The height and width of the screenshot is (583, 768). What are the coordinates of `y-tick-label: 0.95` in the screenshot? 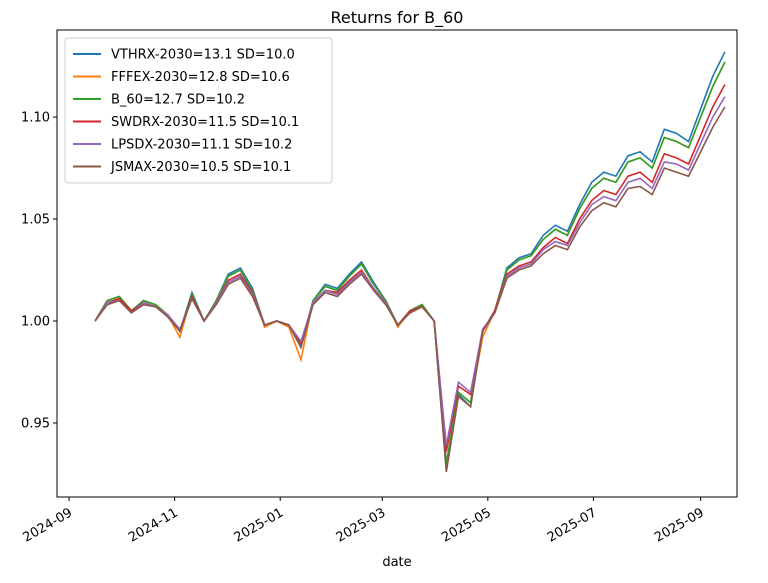 It's located at (35, 423).